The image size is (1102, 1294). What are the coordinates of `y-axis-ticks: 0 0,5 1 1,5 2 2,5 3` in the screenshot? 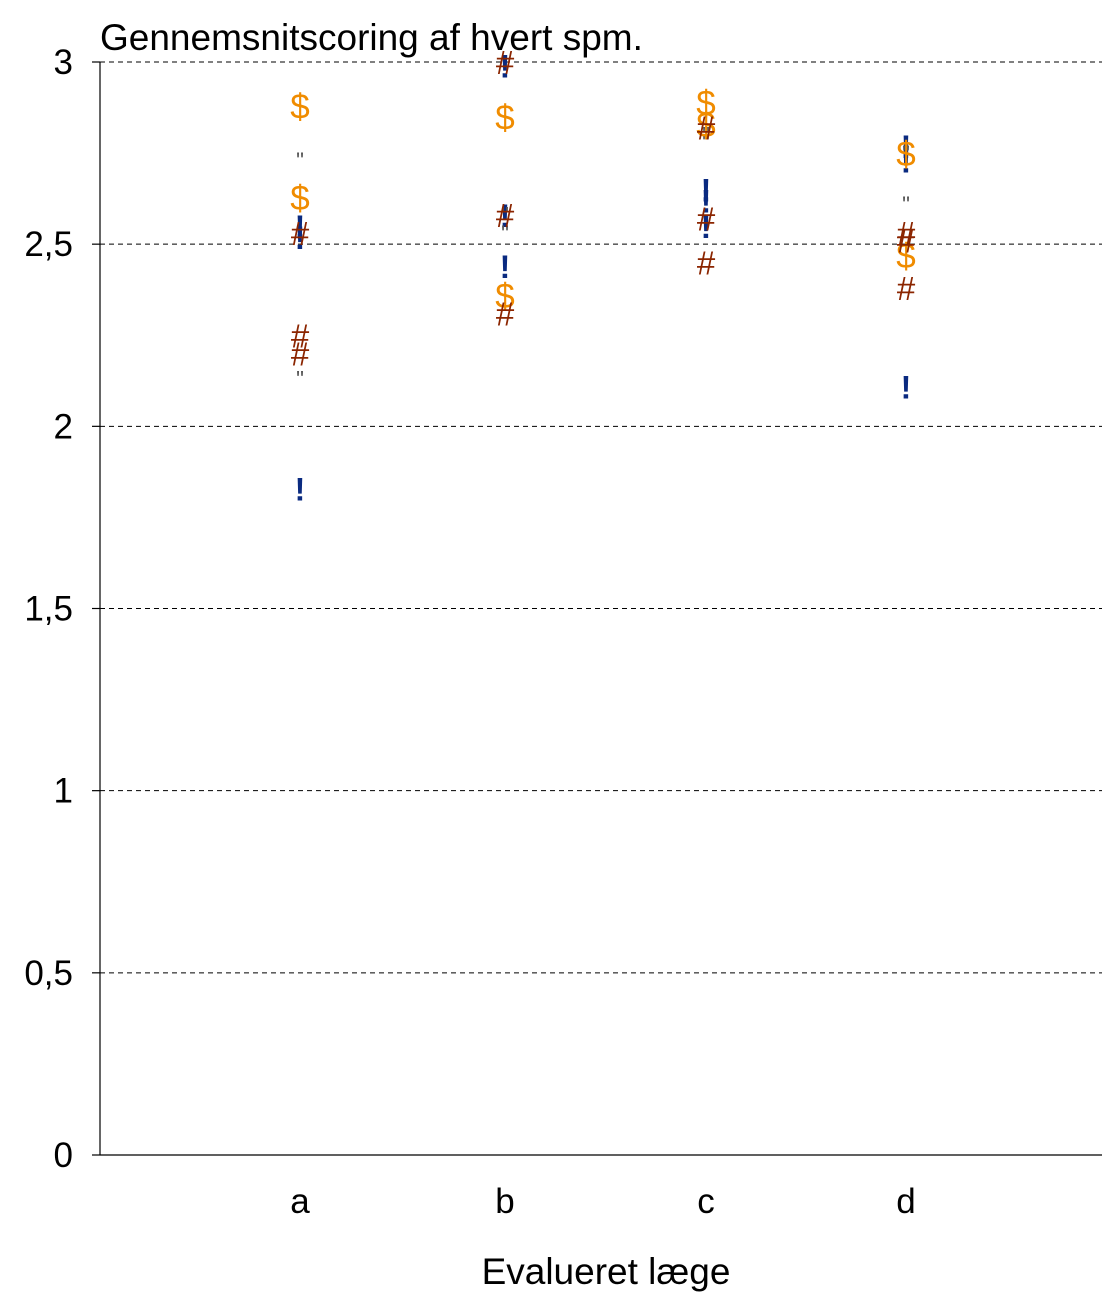 It's located at (62, 609).